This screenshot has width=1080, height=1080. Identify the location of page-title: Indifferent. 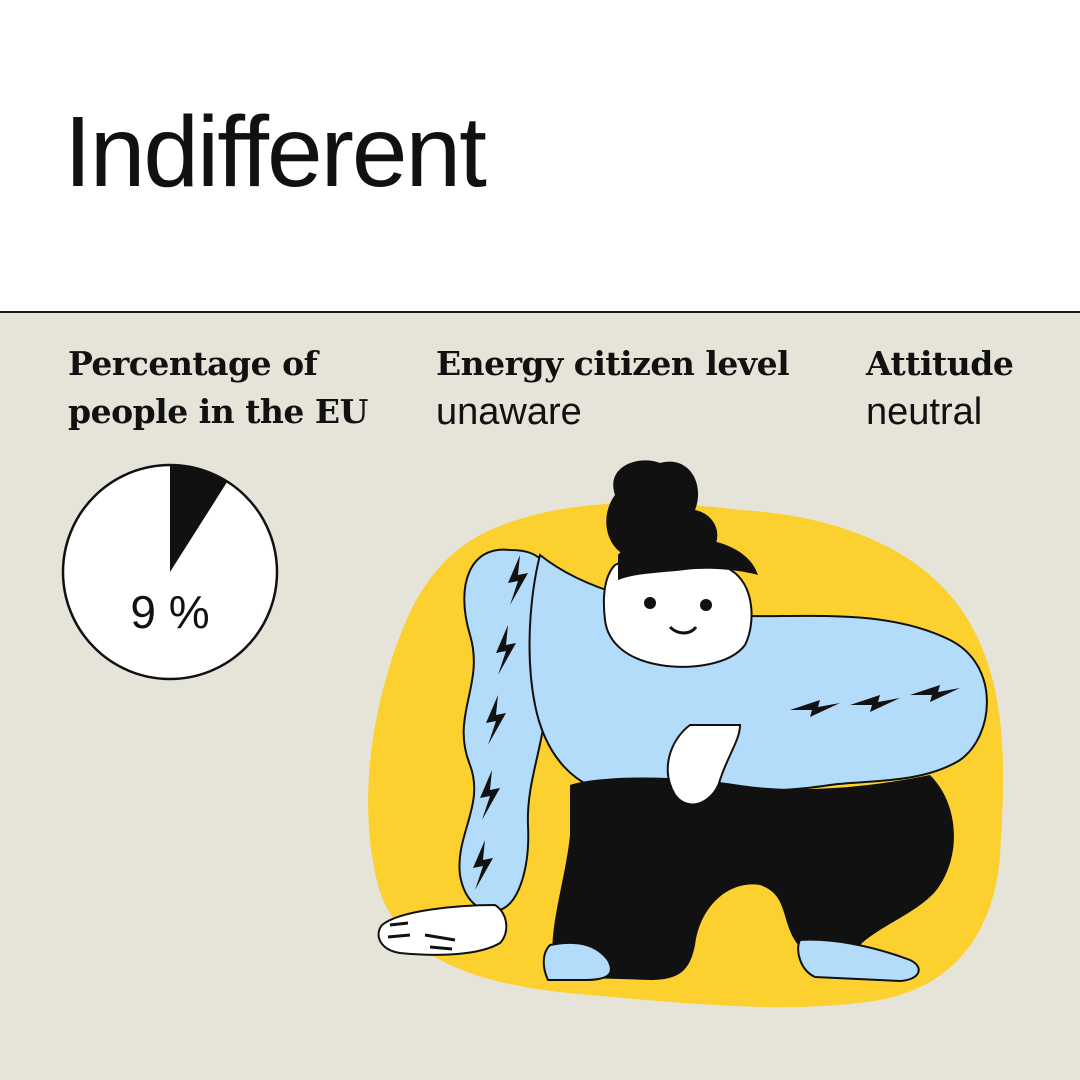
(275, 152).